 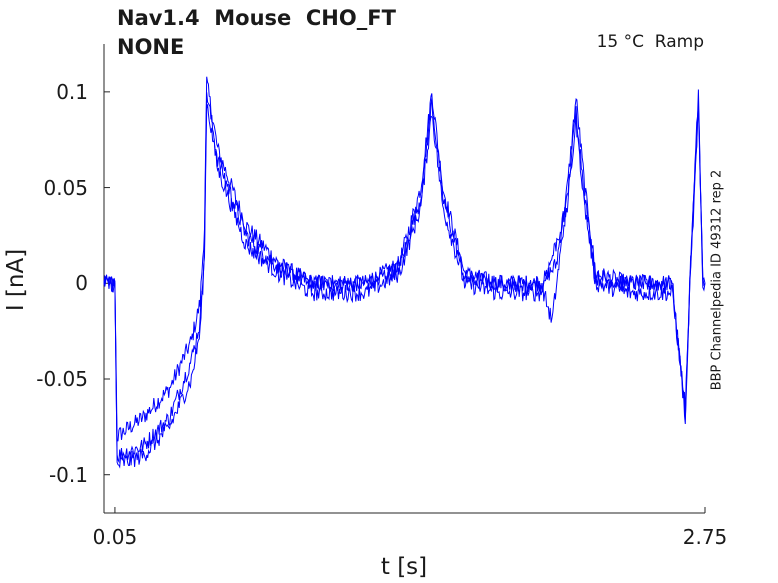 I want to click on y-tick-label: -0.05, so click(x=62, y=379).